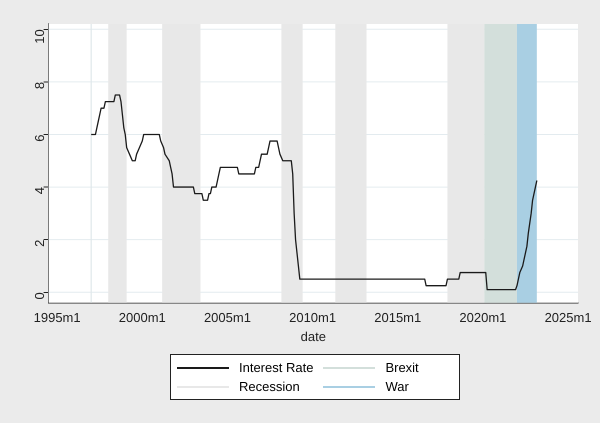 This screenshot has width=600, height=423. What do you see at coordinates (482, 318) in the screenshot?
I see `x-tick-label: 2020m1` at bounding box center [482, 318].